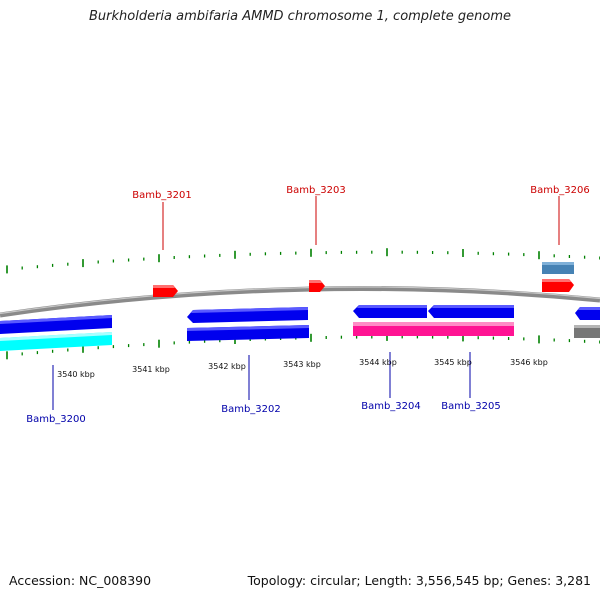 This screenshot has width=600, height=600. What do you see at coordinates (80, 580) in the screenshot?
I see `accession-label: Accession: NC_008390` at bounding box center [80, 580].